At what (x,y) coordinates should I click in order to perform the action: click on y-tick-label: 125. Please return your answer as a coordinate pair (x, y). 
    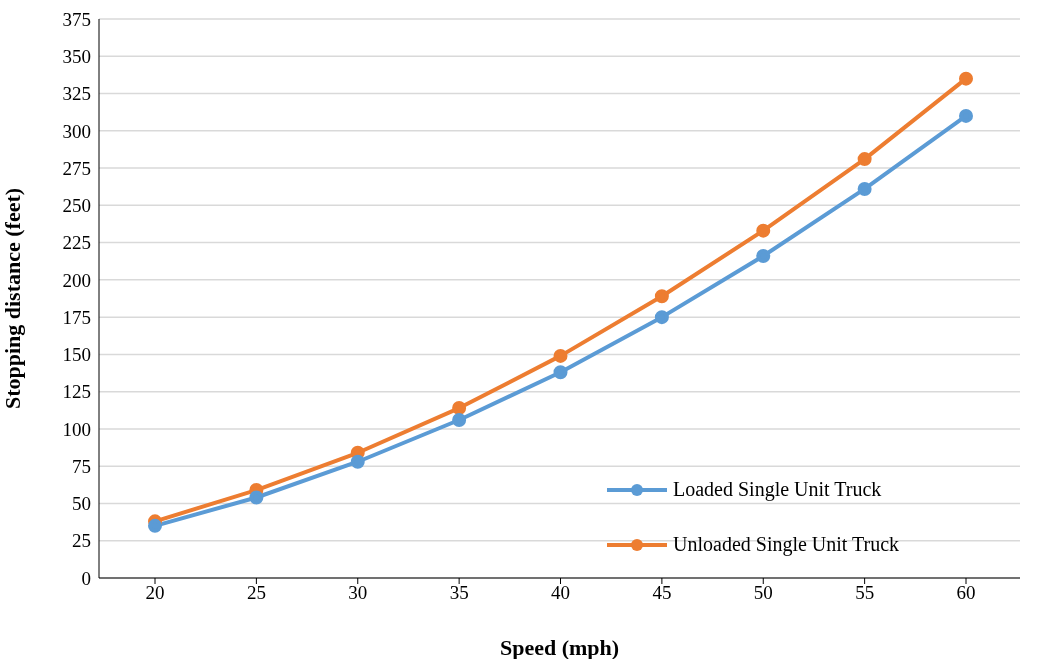
    Looking at the image, I should click on (76, 392).